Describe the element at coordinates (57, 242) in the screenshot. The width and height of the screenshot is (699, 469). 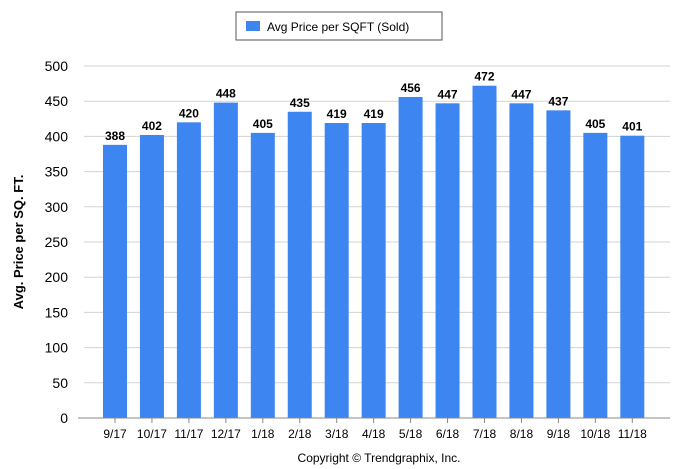
I see `y-tick-label: 250` at that location.